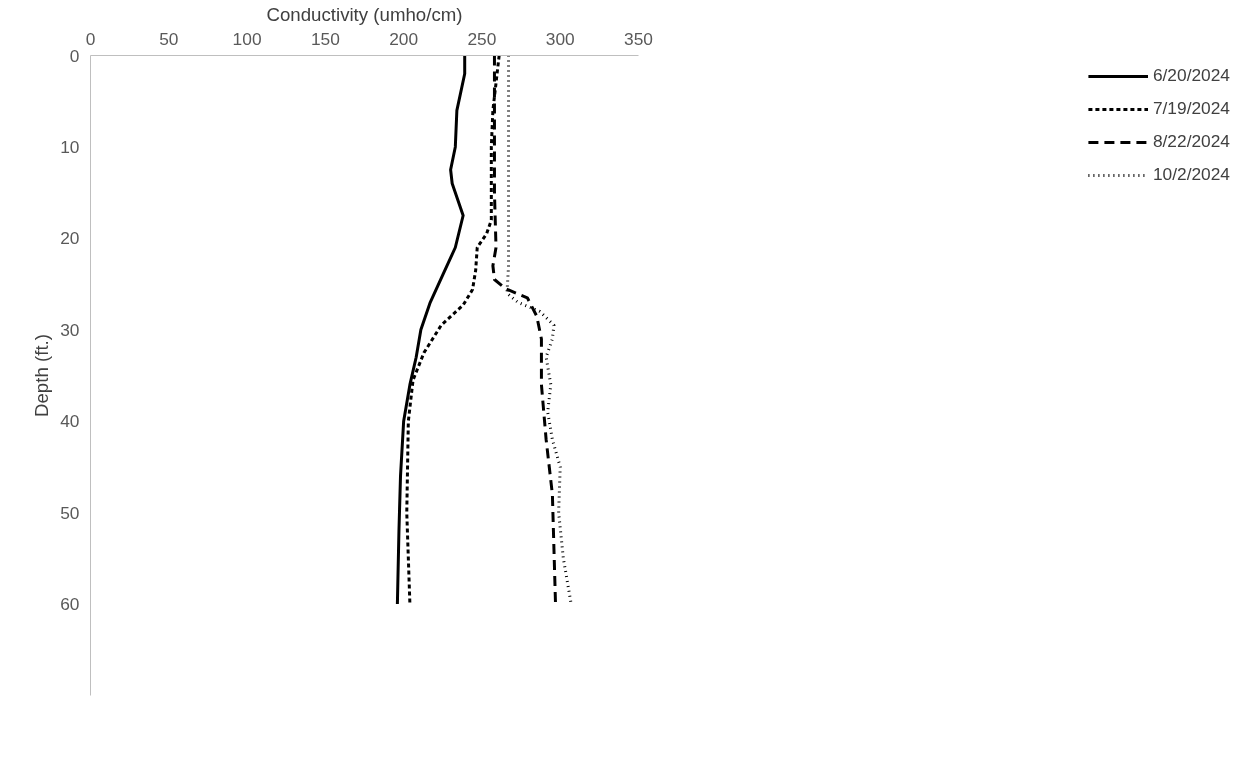 The image size is (1250, 757). What do you see at coordinates (560, 38) in the screenshot?
I see `x-tick-label: 300` at bounding box center [560, 38].